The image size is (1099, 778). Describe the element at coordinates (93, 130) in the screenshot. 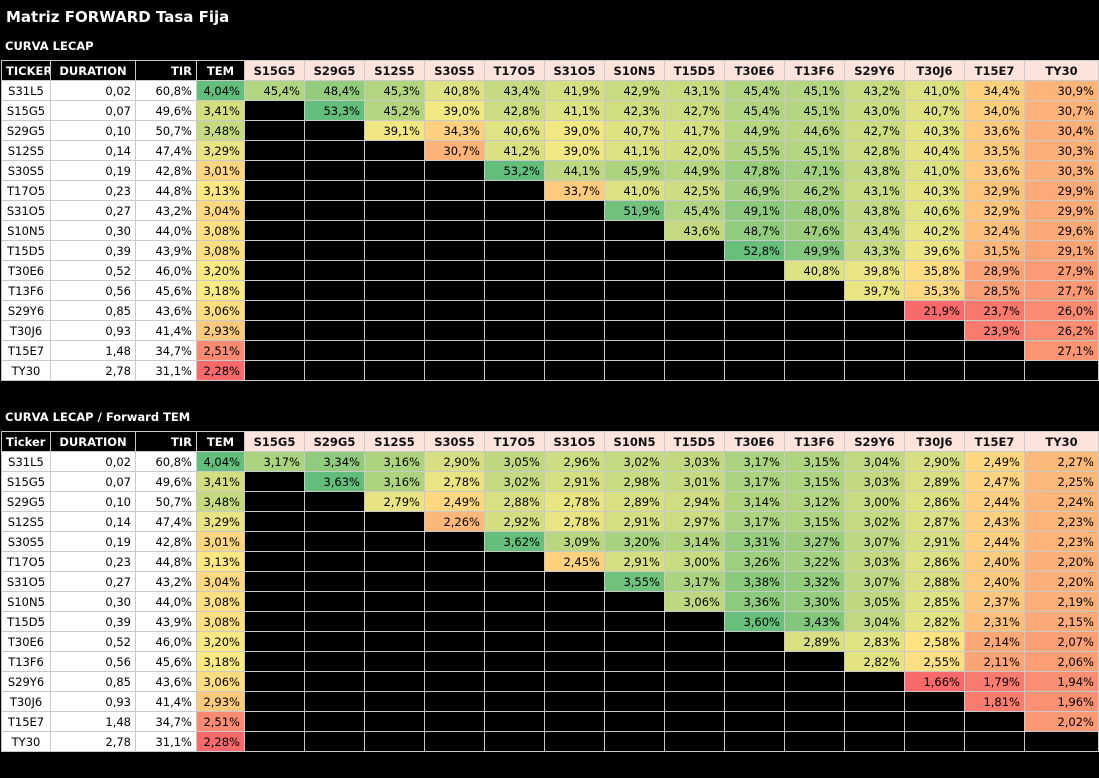

I see `duration-cell: 0,10` at that location.